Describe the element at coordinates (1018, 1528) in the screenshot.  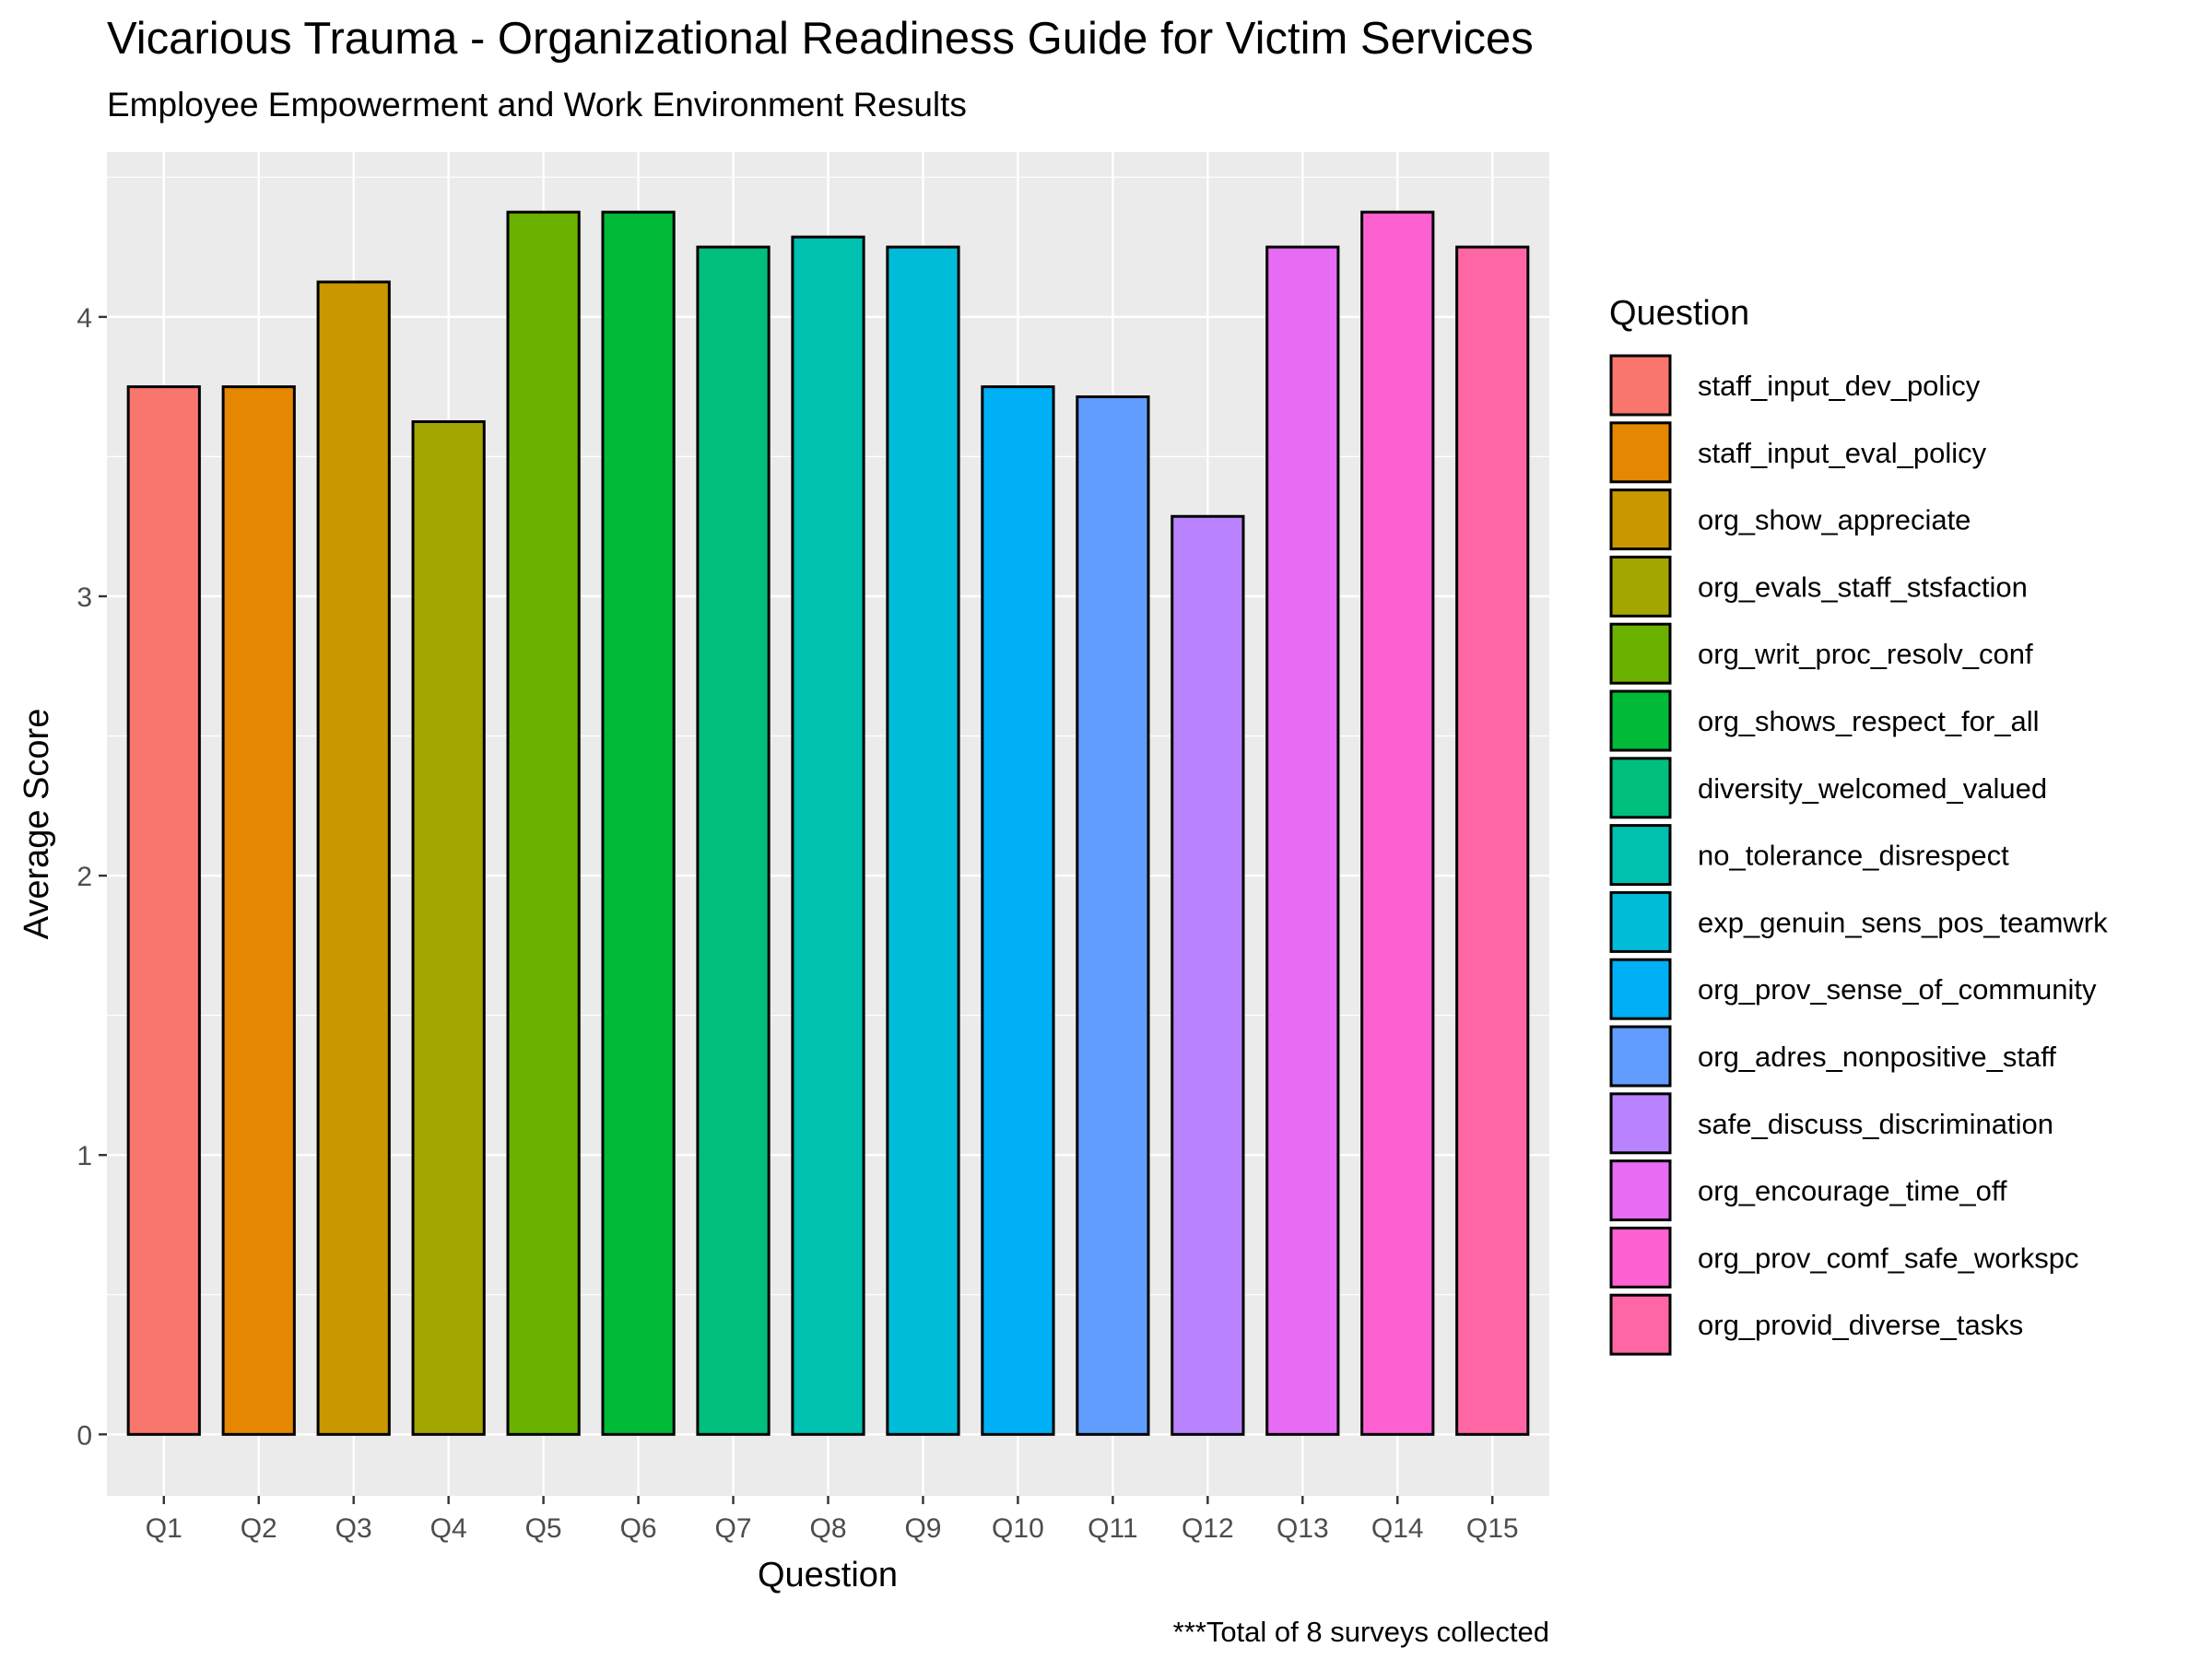
I see `x-tick-label: Q10` at that location.